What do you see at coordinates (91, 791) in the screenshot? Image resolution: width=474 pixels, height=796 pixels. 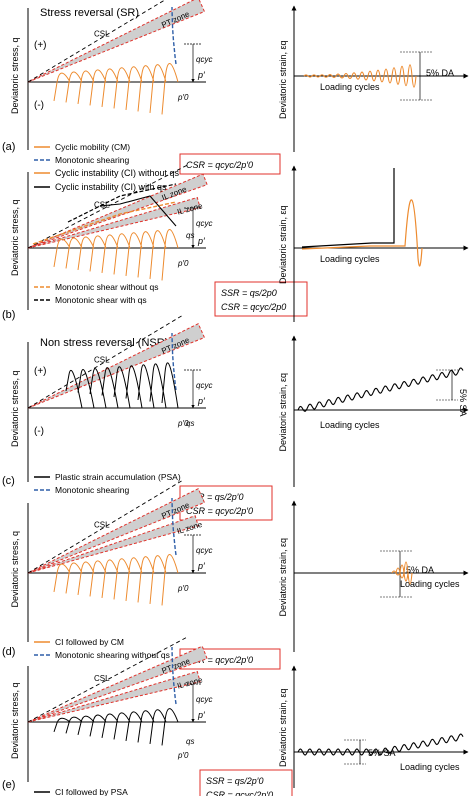 I see `legend-text-0: CI followed by PSA` at bounding box center [91, 791].